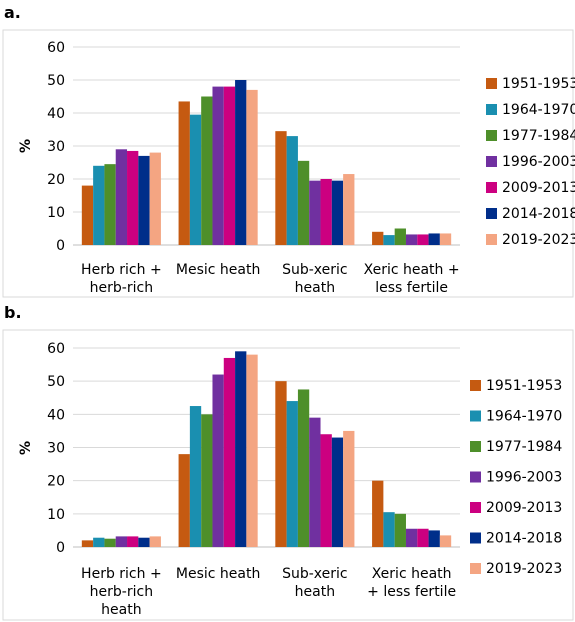 This screenshot has height=622, width=575. Describe the element at coordinates (56, 449) in the screenshot. I see `y-tick-label: 30` at that location.